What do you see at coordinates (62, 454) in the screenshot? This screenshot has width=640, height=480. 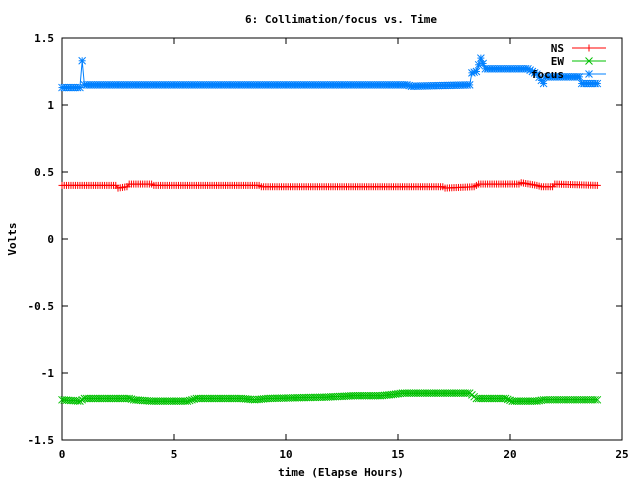 I see `x-tick-label: 0` at bounding box center [62, 454].